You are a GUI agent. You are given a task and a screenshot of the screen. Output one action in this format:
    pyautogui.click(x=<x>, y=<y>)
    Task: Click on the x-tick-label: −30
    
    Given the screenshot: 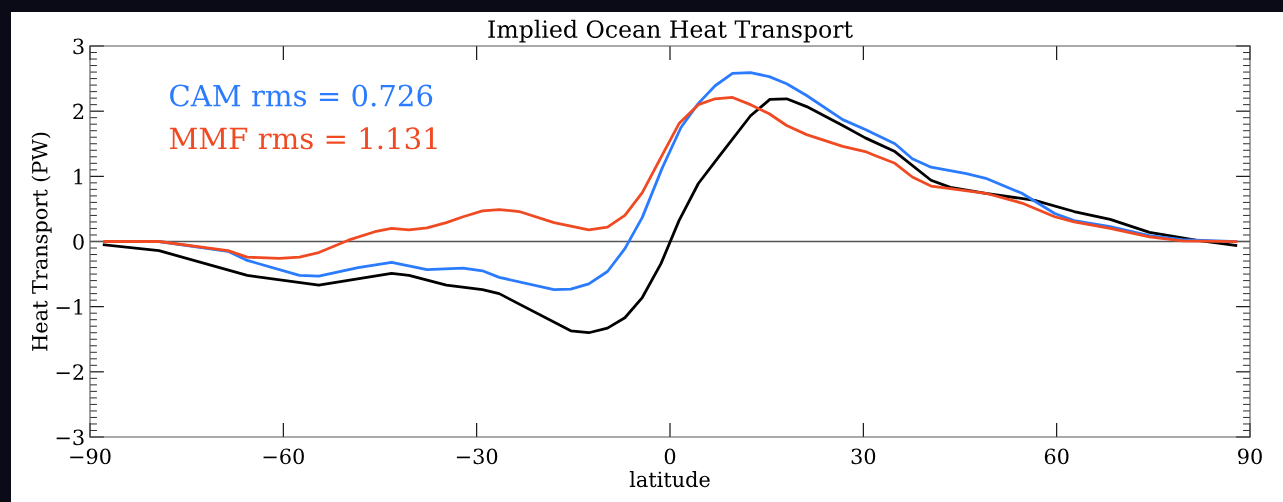 What is the action you would take?
    pyautogui.click(x=477, y=456)
    